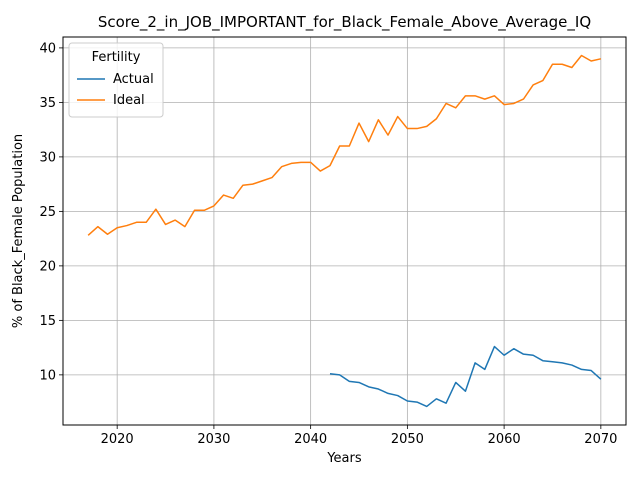  I want to click on y-tick-label: 40, so click(47, 48).